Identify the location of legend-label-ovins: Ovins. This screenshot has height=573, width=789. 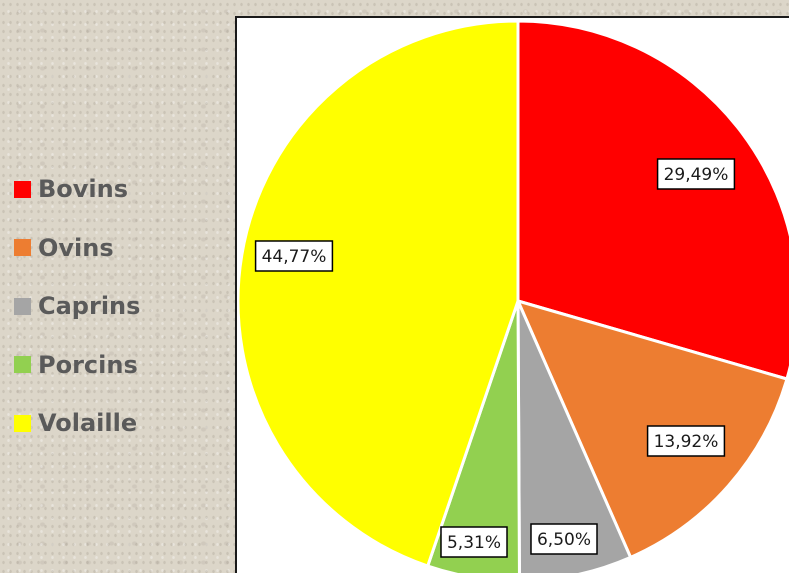
(76, 248).